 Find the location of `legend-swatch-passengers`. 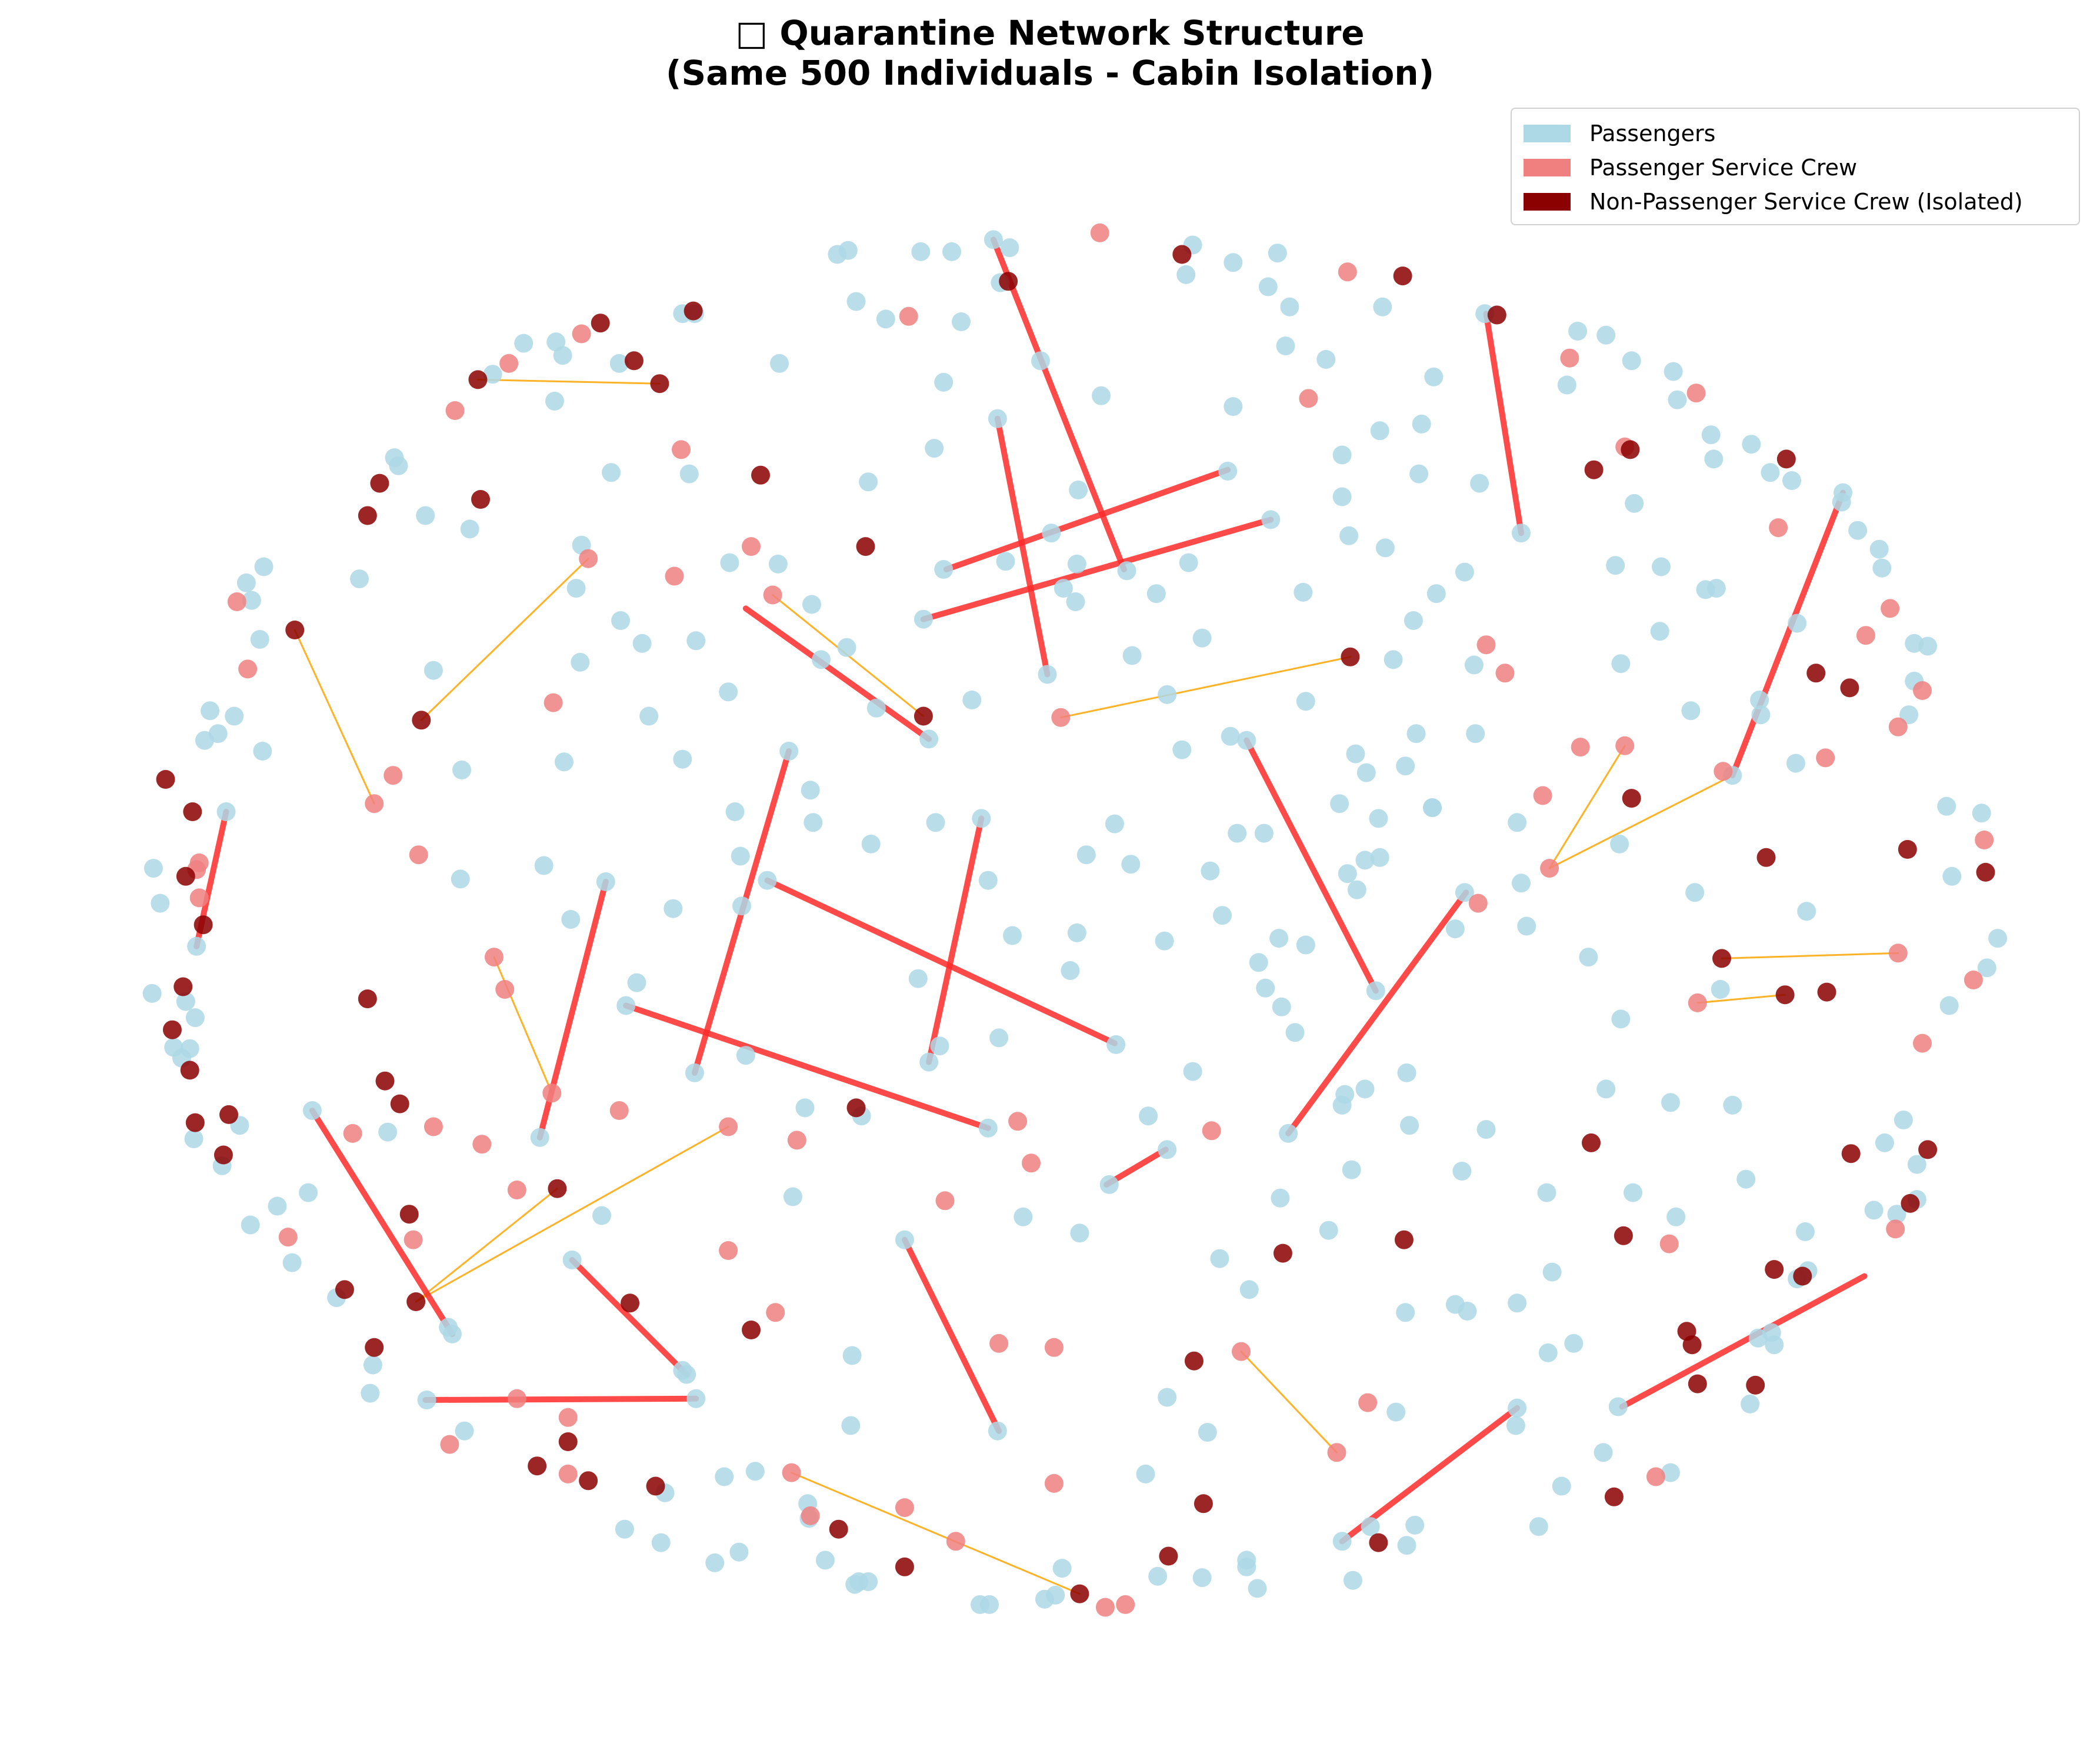

legend-swatch-passengers is located at coordinates (1547, 133).